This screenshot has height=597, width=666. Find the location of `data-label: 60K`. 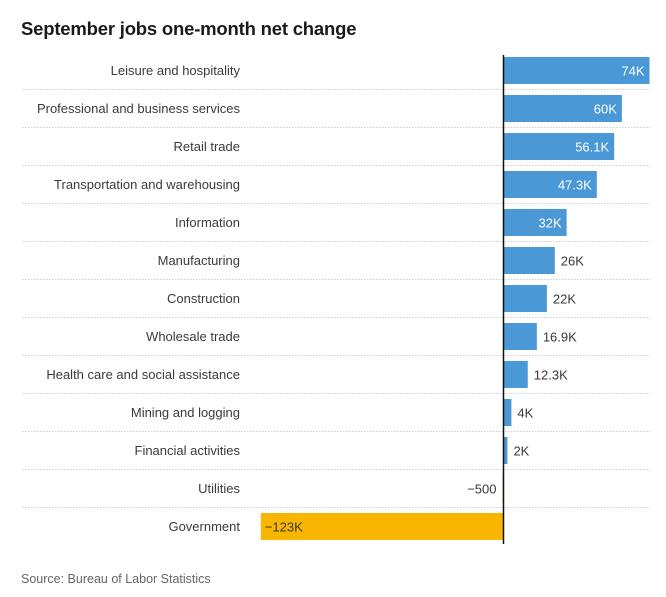

data-label: 60K is located at coordinates (605, 109).